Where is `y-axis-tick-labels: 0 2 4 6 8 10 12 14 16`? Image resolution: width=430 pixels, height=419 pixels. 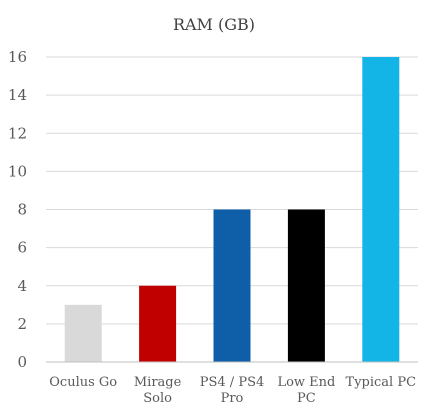
y-axis-tick-labels: 0 2 4 6 8 10 12 14 16 is located at coordinates (17, 209).